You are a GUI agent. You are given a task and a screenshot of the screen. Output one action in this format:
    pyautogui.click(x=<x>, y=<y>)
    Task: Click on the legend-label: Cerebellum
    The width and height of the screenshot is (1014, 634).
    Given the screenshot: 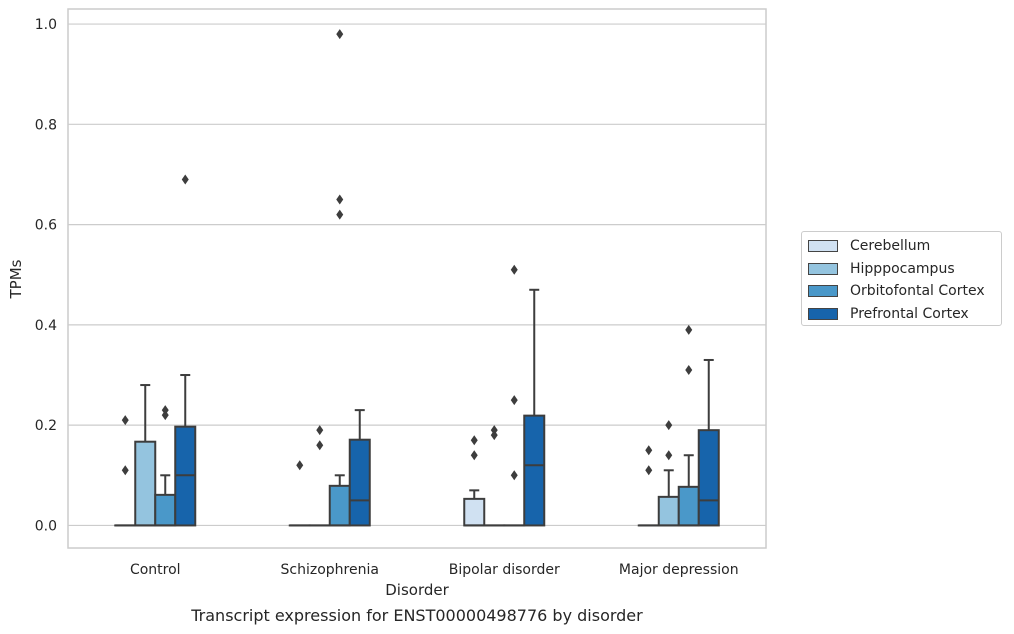 What is the action you would take?
    pyautogui.click(x=890, y=246)
    